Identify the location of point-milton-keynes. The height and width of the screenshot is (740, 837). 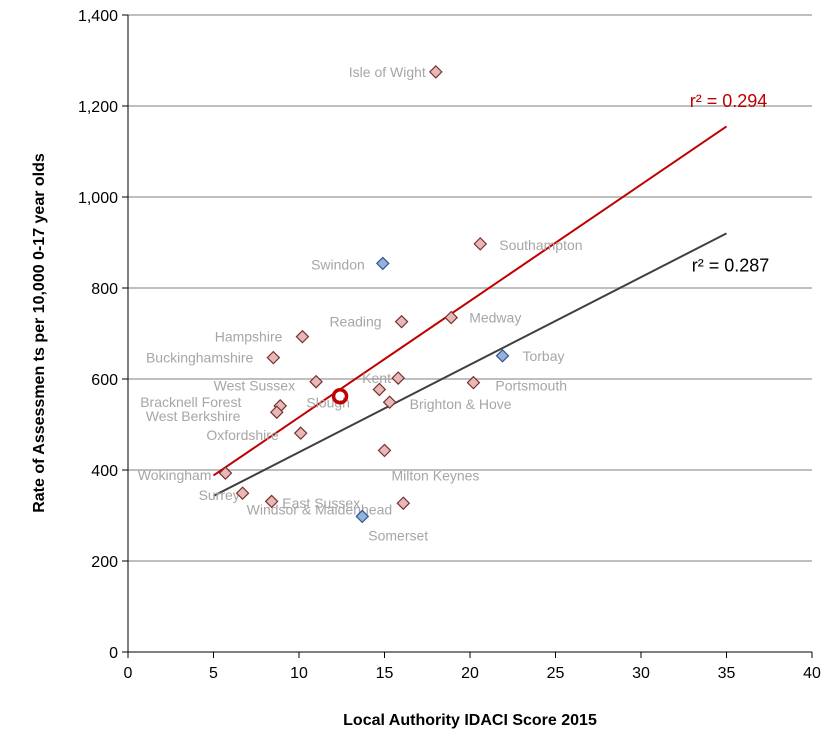
(384, 450).